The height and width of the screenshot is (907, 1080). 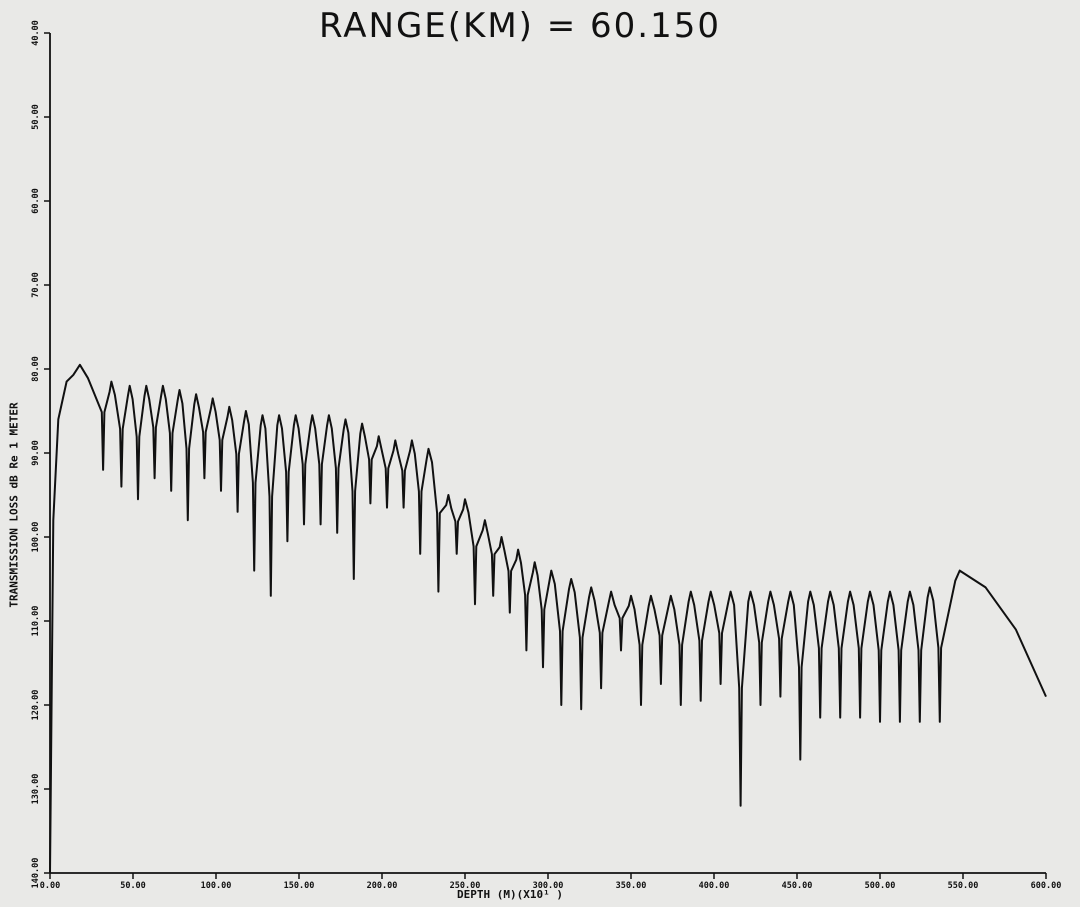 What do you see at coordinates (631, 886) in the screenshot?
I see `x-tick-label: 350.00` at bounding box center [631, 886].